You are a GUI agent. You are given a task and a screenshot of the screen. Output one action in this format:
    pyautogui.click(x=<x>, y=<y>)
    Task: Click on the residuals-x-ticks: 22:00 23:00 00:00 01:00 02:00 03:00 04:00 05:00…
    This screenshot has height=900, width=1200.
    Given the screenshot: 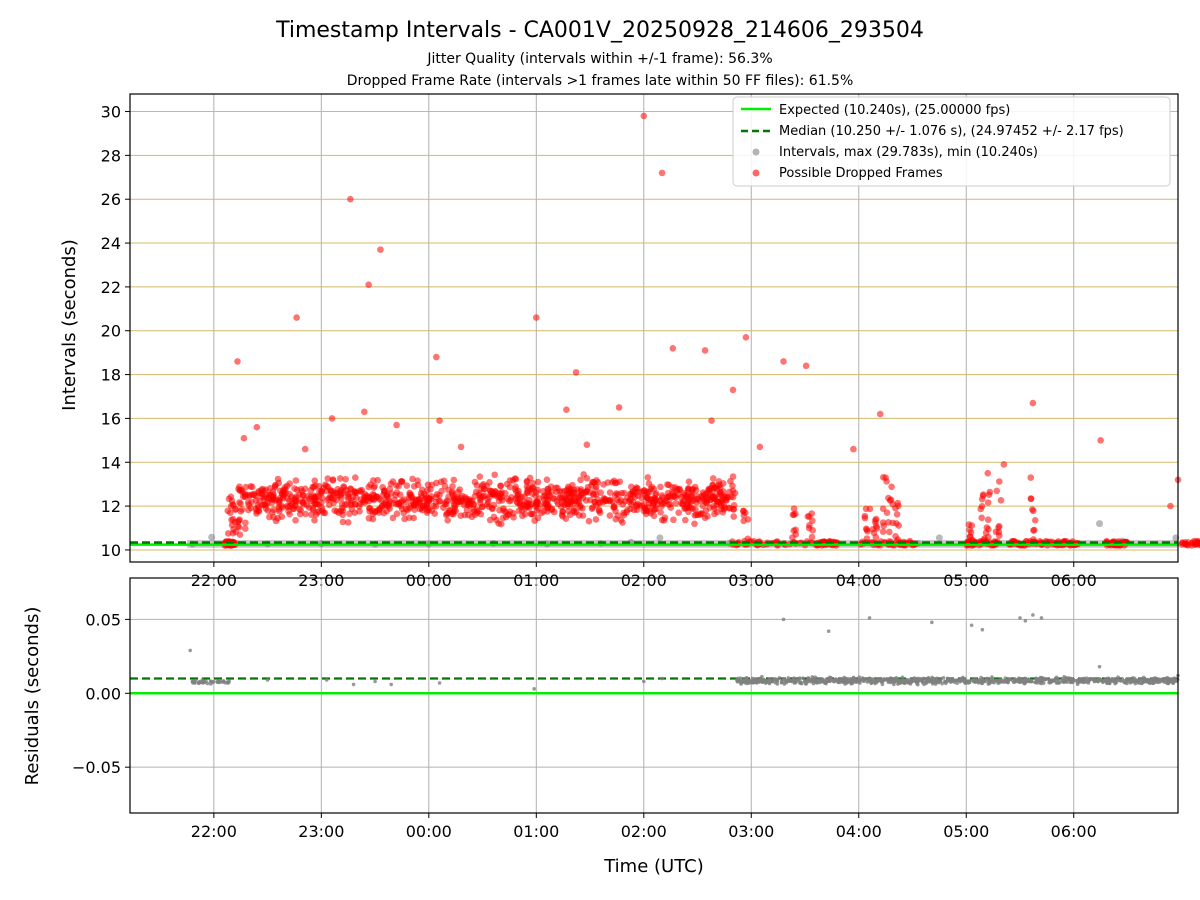 What is the action you would take?
    pyautogui.click(x=644, y=827)
    